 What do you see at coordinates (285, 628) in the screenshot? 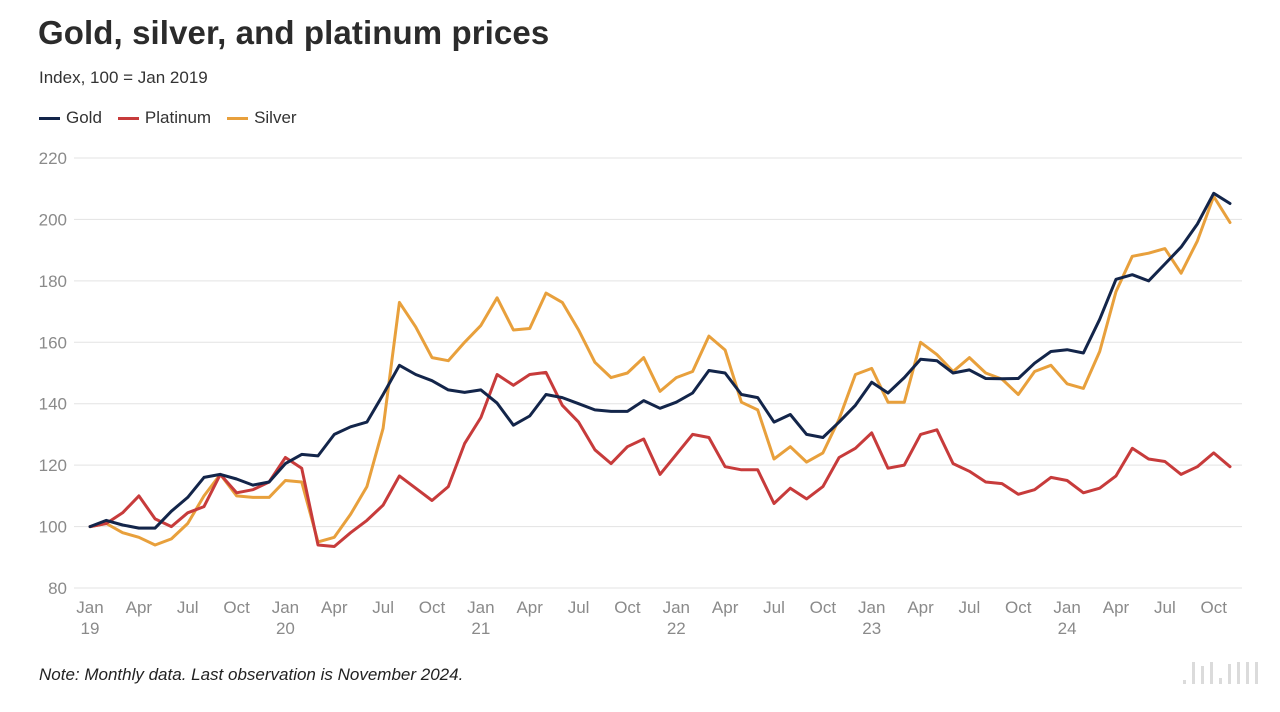
I see `x-tick-sublabel: 20` at bounding box center [285, 628].